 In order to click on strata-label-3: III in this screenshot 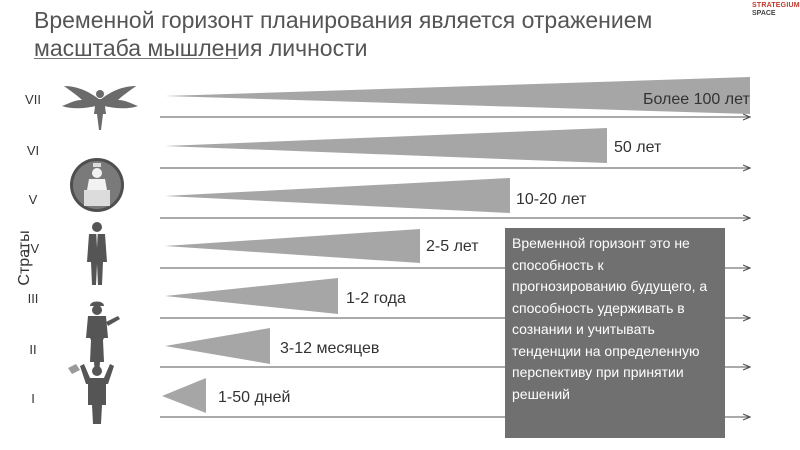, I will do `click(33, 298)`.